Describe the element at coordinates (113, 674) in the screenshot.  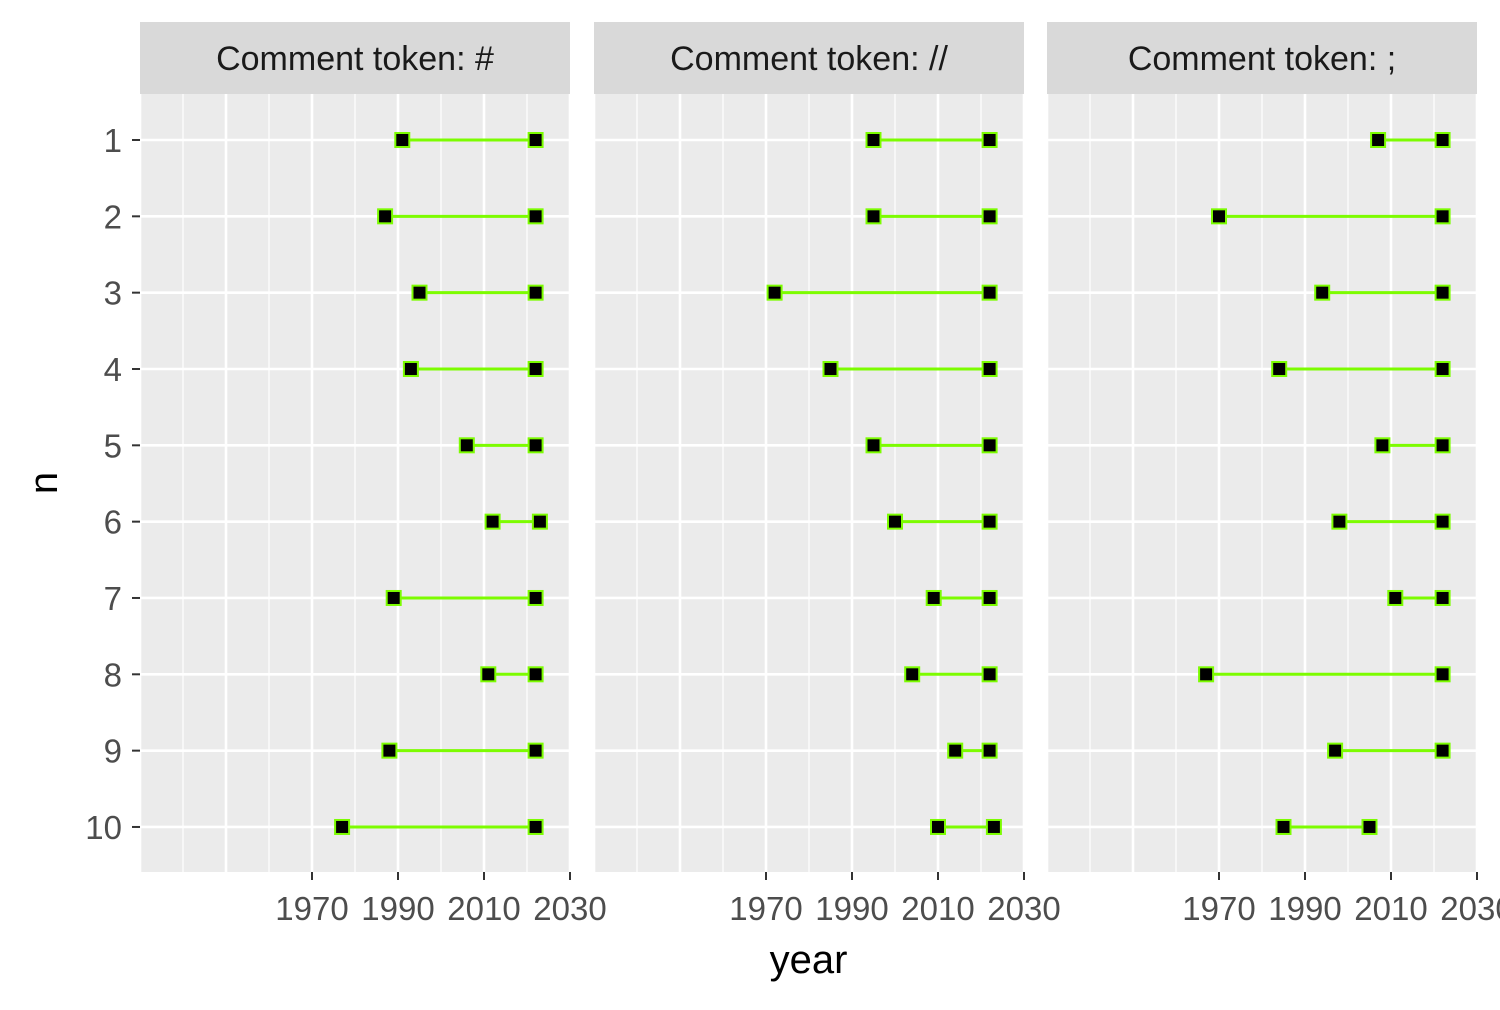
I see `y-tick-label: 8` at that location.